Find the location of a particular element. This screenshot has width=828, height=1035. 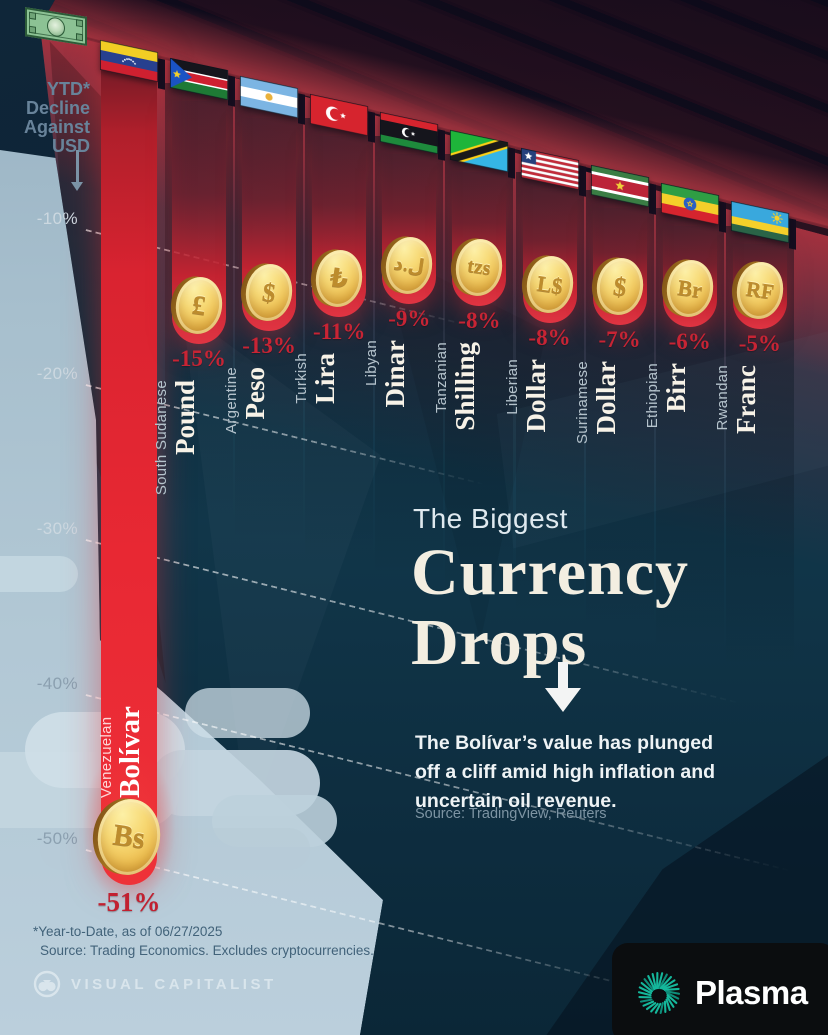

axis-note-line: YTD* is located at coordinates (68, 89).